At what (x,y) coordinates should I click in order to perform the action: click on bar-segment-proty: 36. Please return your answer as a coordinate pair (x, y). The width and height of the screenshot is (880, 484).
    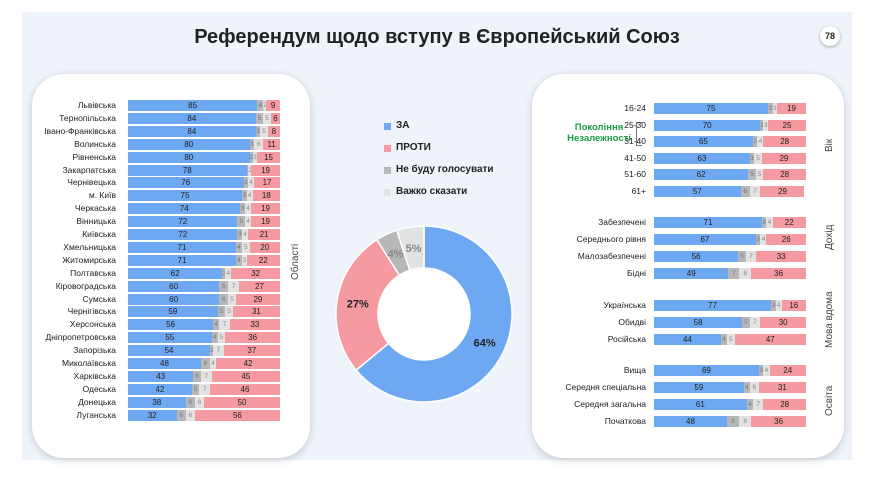
    Looking at the image, I should click on (778, 273).